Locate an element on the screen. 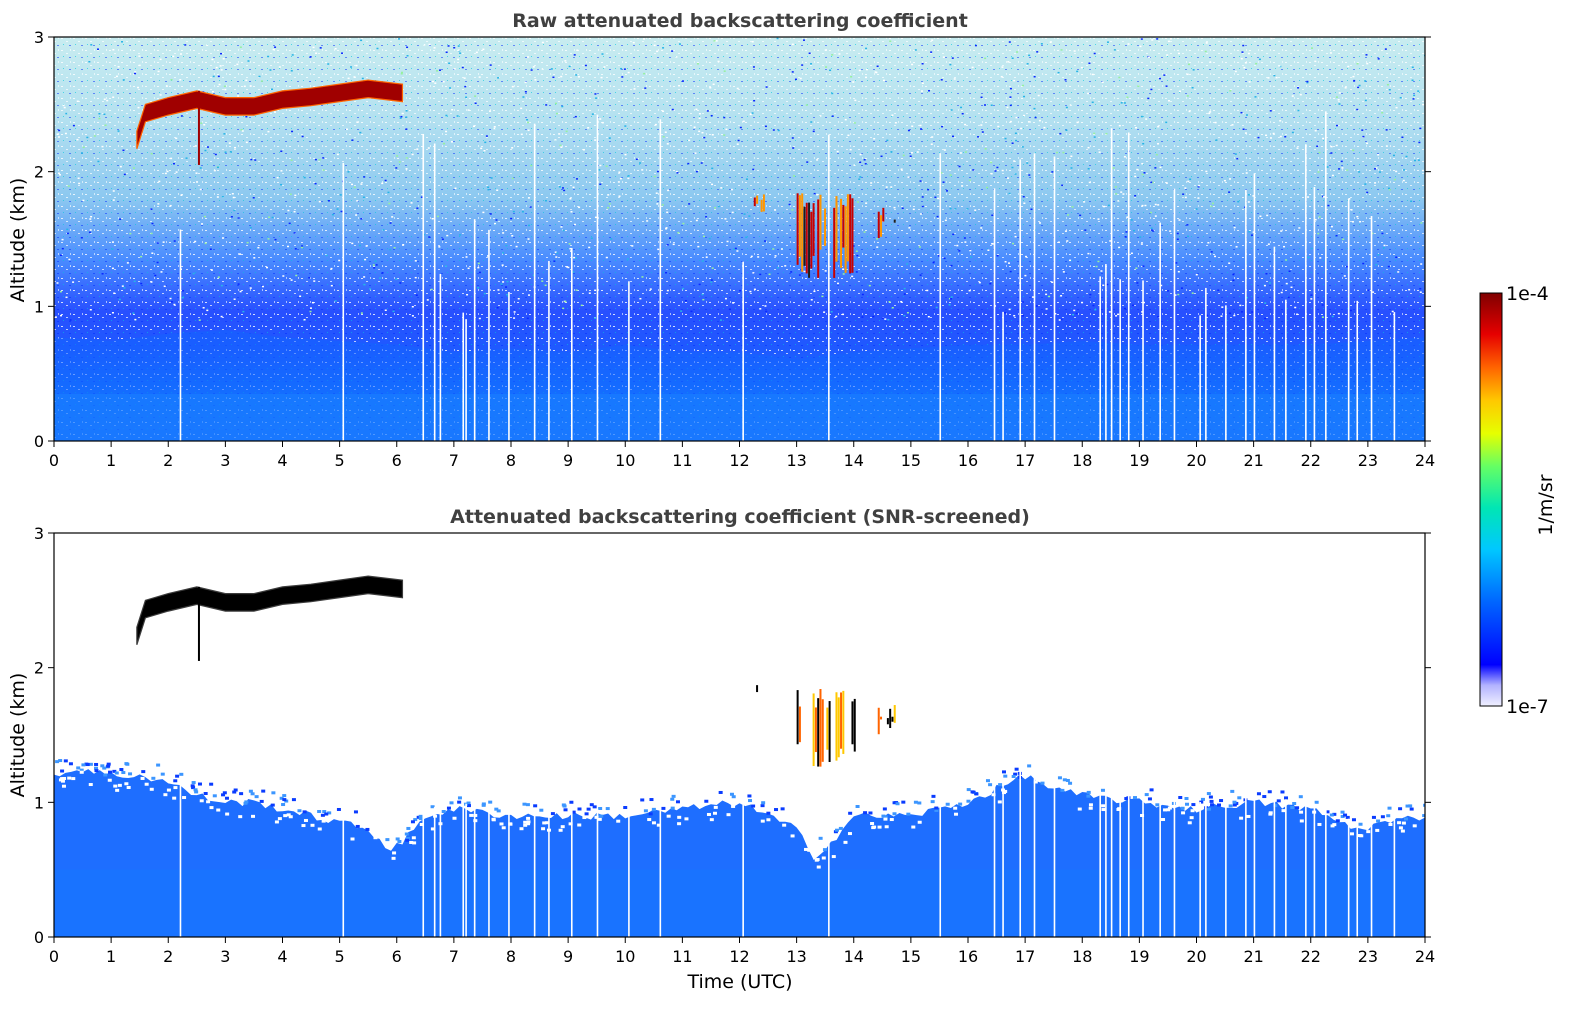 This screenshot has height=1020, width=1595. x-tick-label: 1 is located at coordinates (111, 460).